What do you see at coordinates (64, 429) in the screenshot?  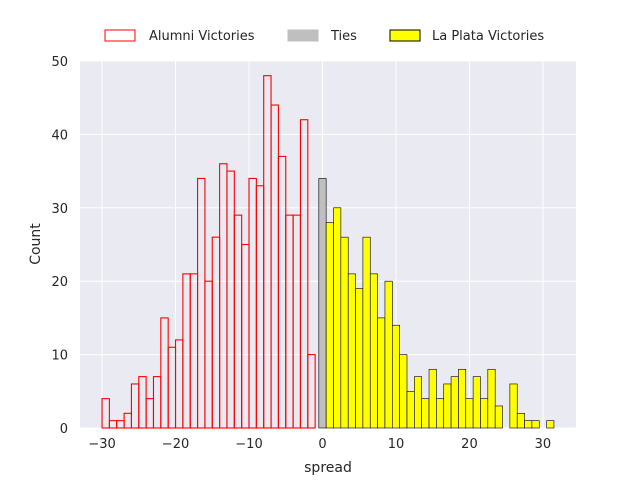 I see `y-tick-label: 0` at bounding box center [64, 429].